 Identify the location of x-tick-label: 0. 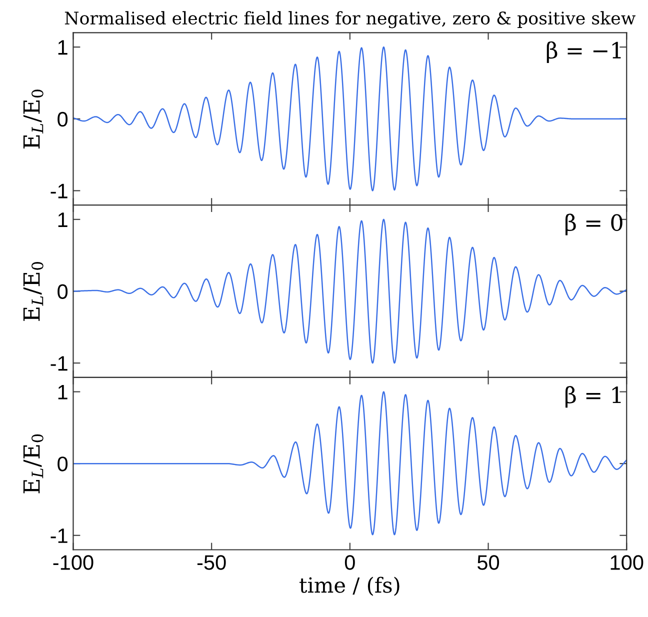
(349, 562).